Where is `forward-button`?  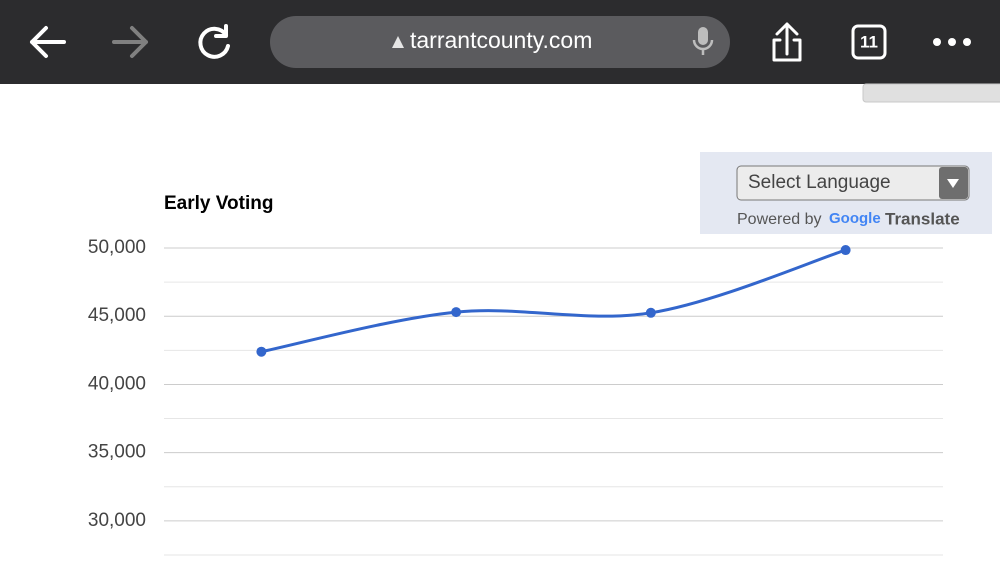 forward-button is located at coordinates (130, 42).